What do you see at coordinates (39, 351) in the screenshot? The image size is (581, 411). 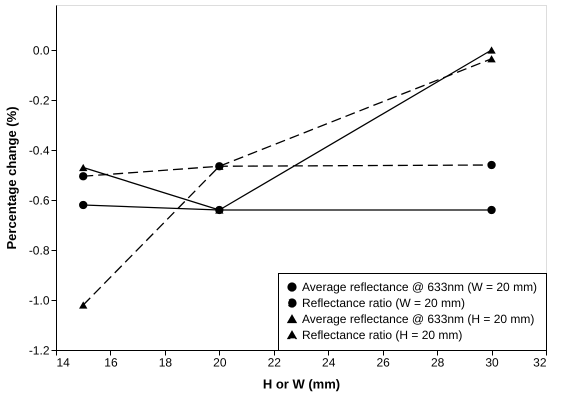 I see `y-tick-label: -1.2` at bounding box center [39, 351].